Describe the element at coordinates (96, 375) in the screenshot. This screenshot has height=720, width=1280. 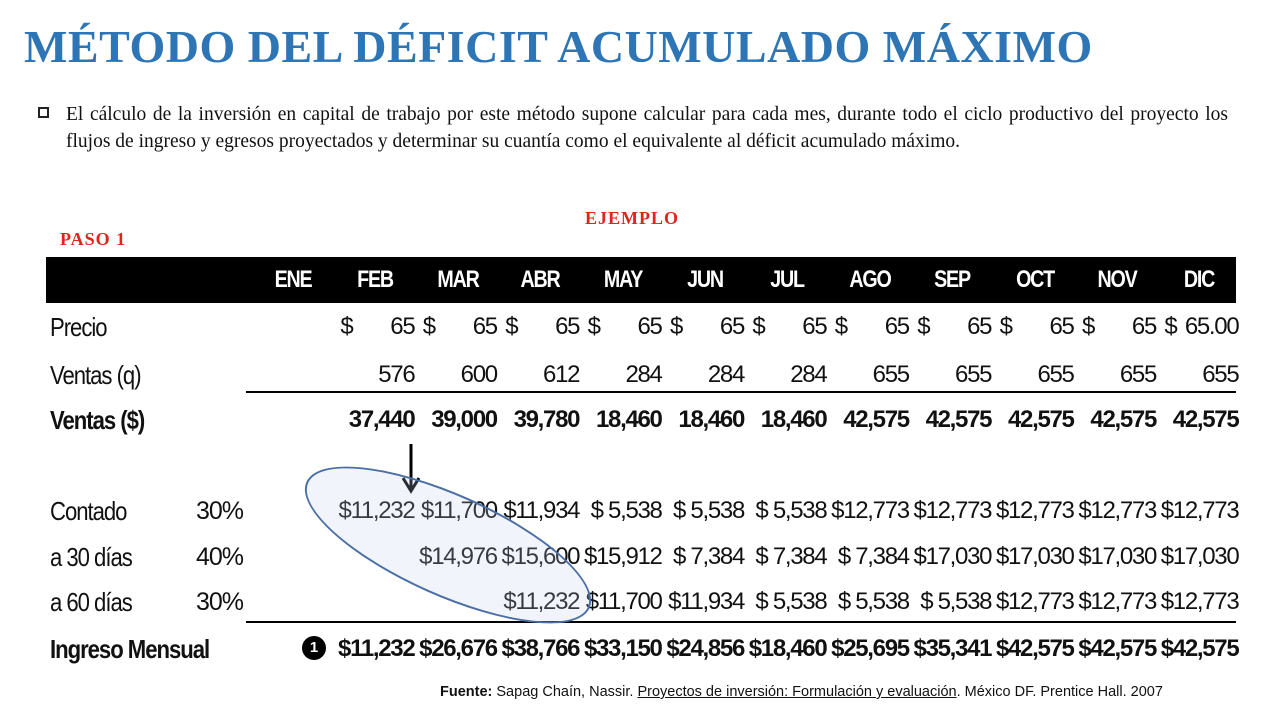
I see `row-label: Ventas (q)` at that location.